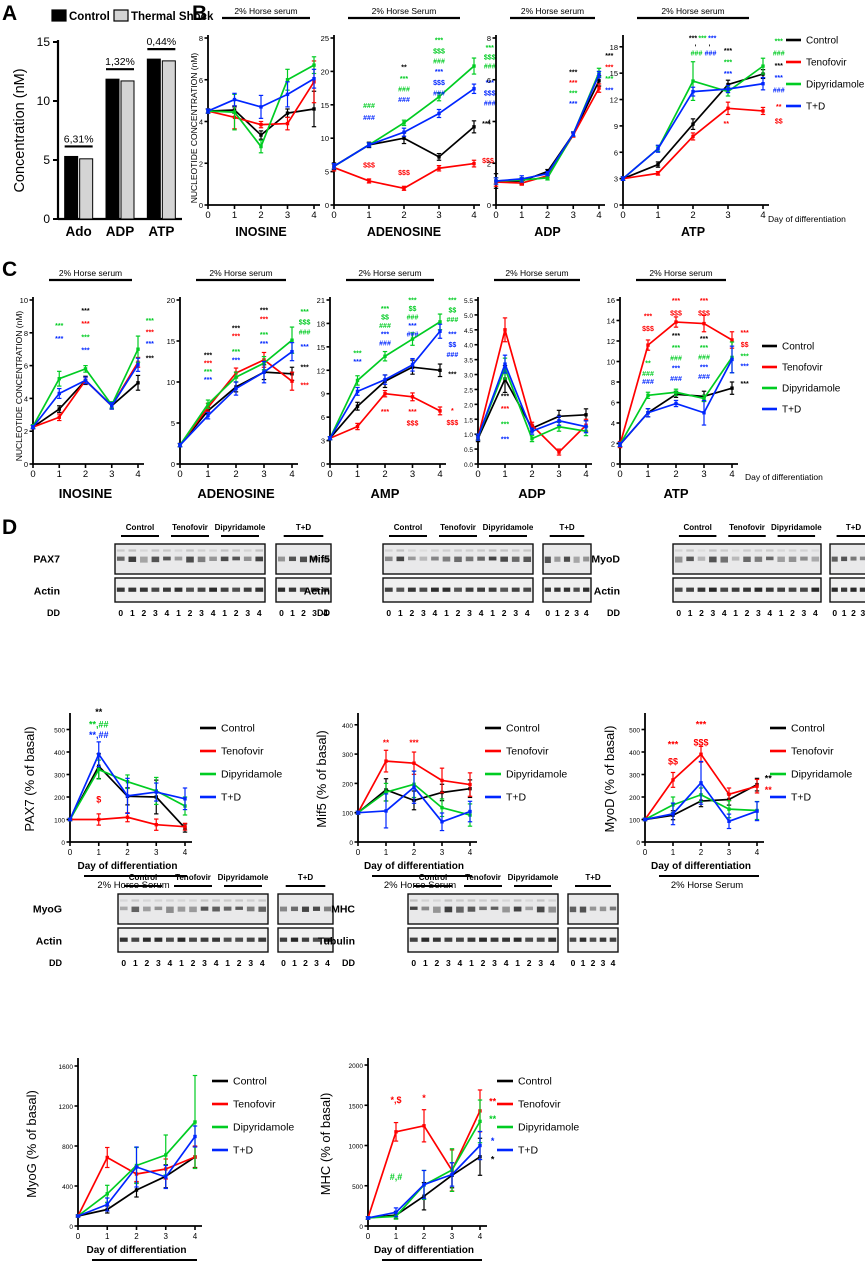 This screenshot has width=865, height=1264. Describe the element at coordinates (489, 163) in the screenshot. I see `y-tick-label: 2` at that location.